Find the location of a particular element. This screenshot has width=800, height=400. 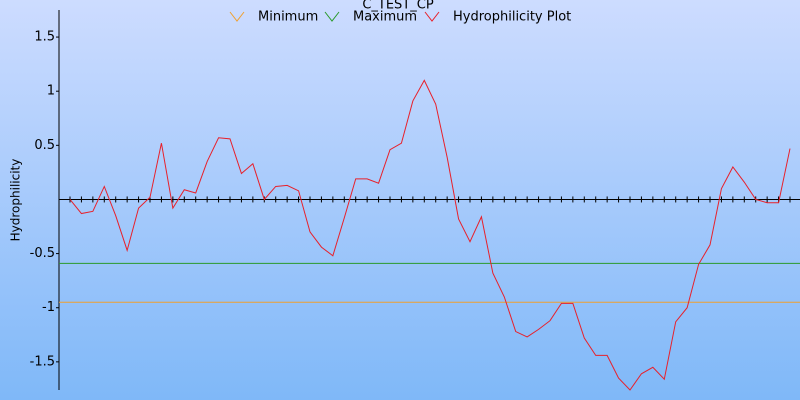

legend-label: Minimum is located at coordinates (288, 17).